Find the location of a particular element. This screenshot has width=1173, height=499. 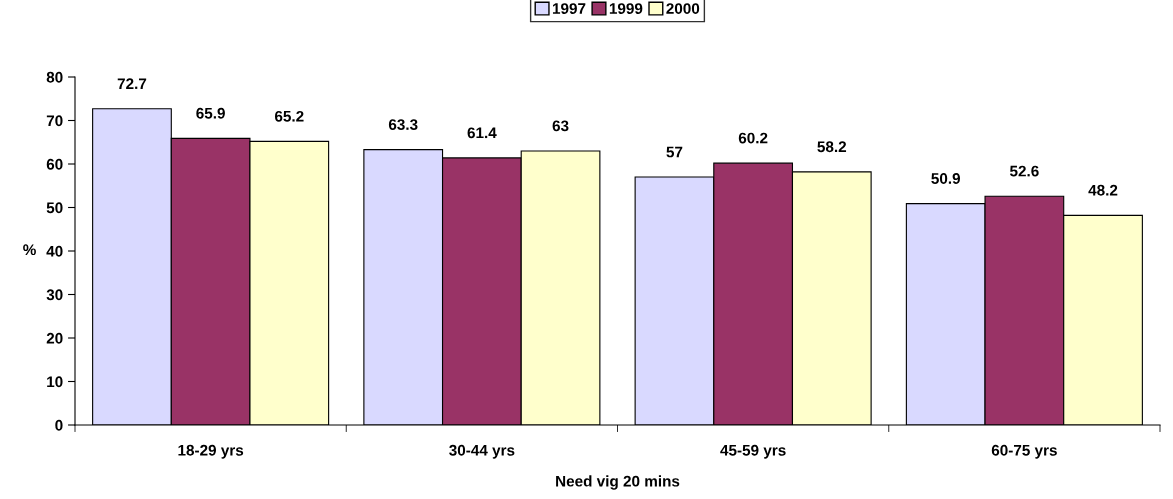

x-axis-title: Need vig 20 mins is located at coordinates (618, 482).